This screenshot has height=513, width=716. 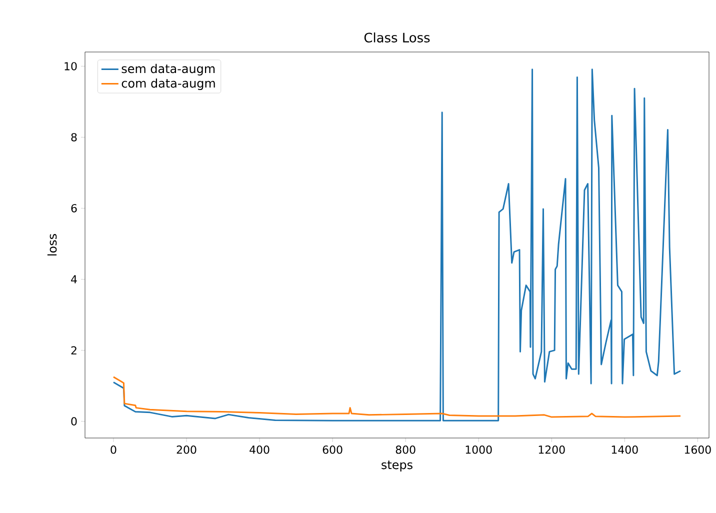 I want to click on legend-label: sem data-augm, so click(x=168, y=70).